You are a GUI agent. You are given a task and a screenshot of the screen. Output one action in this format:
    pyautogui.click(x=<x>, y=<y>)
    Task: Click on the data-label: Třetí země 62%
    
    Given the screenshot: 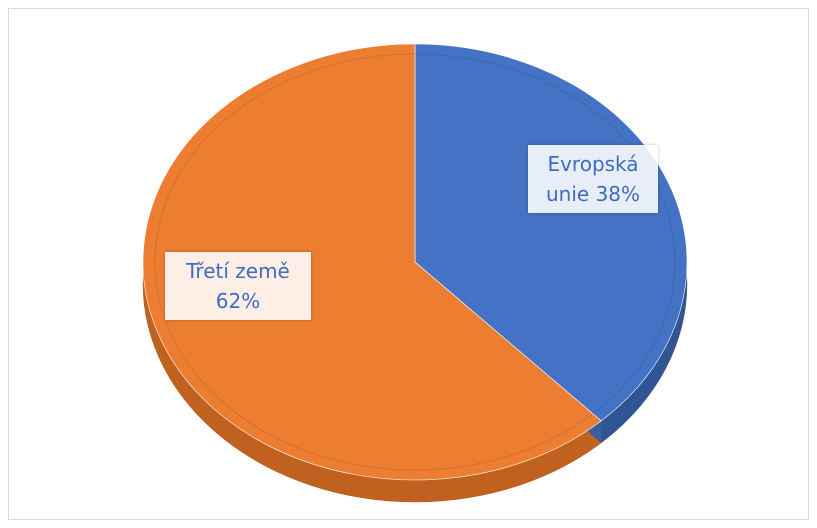 What is the action you would take?
    pyautogui.click(x=238, y=286)
    